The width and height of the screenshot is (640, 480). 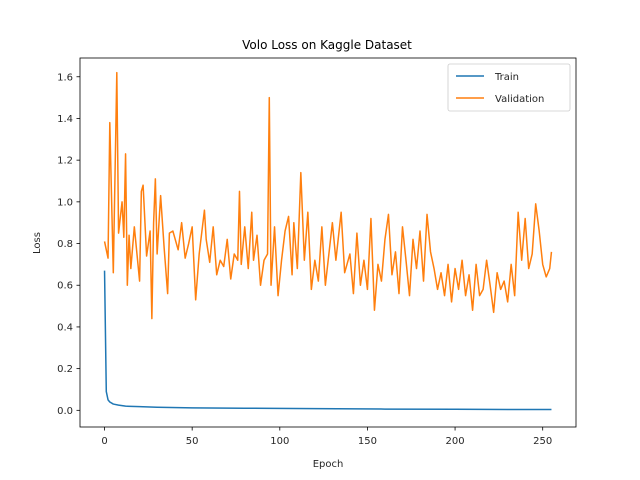 I want to click on x-tick-label: 0, so click(x=104, y=441).